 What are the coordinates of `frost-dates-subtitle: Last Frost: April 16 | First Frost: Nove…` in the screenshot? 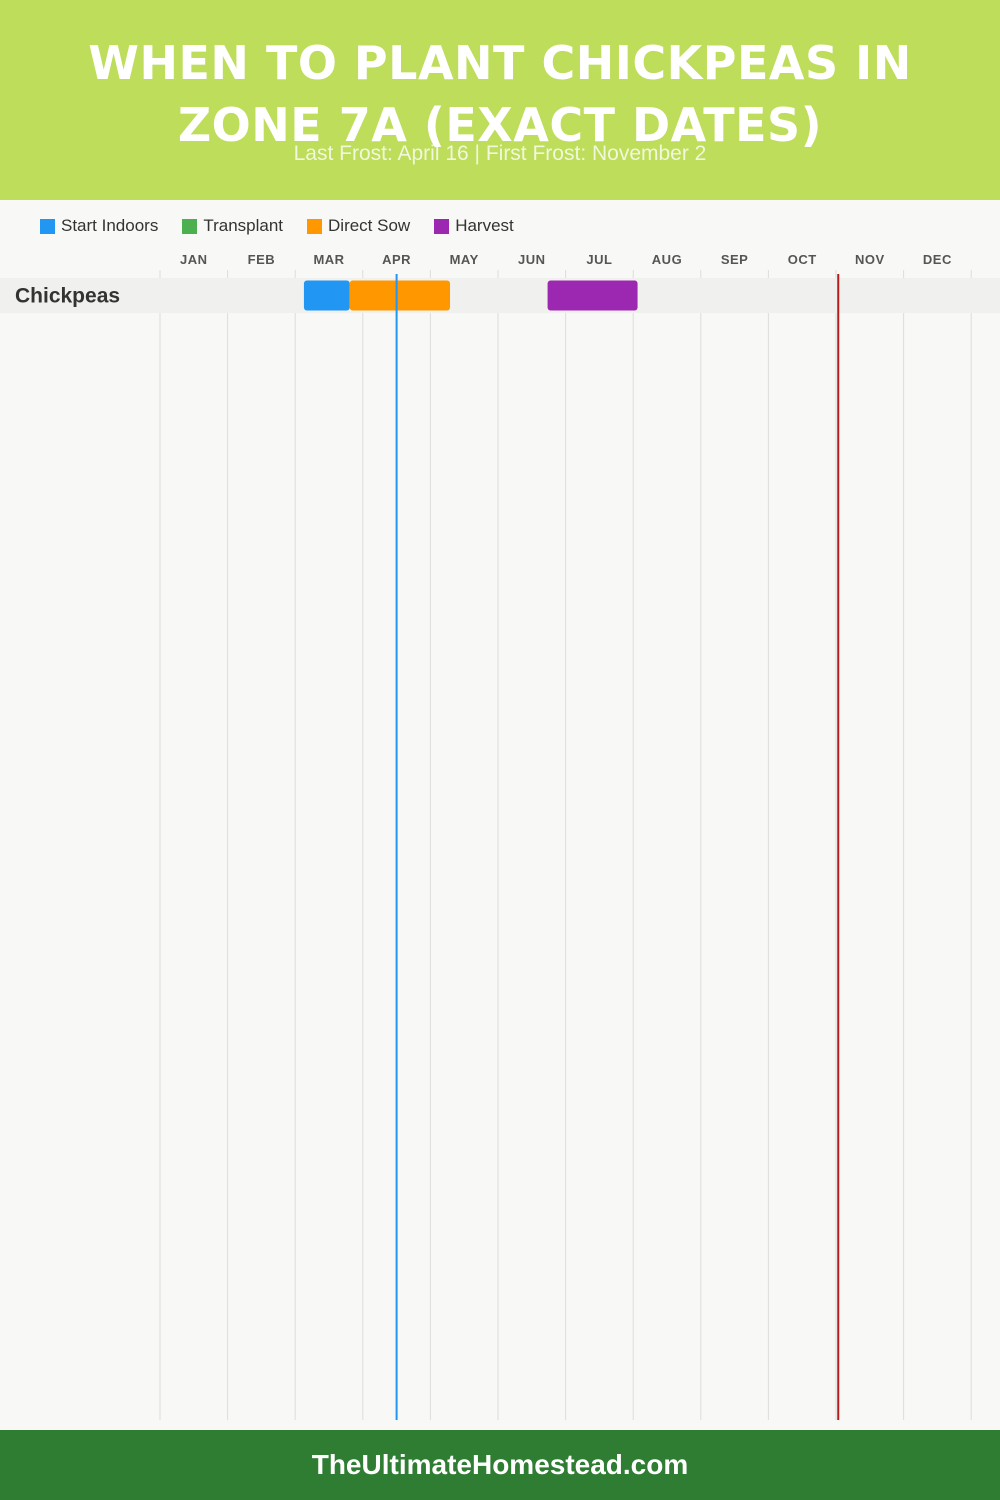 It's located at (500, 153).